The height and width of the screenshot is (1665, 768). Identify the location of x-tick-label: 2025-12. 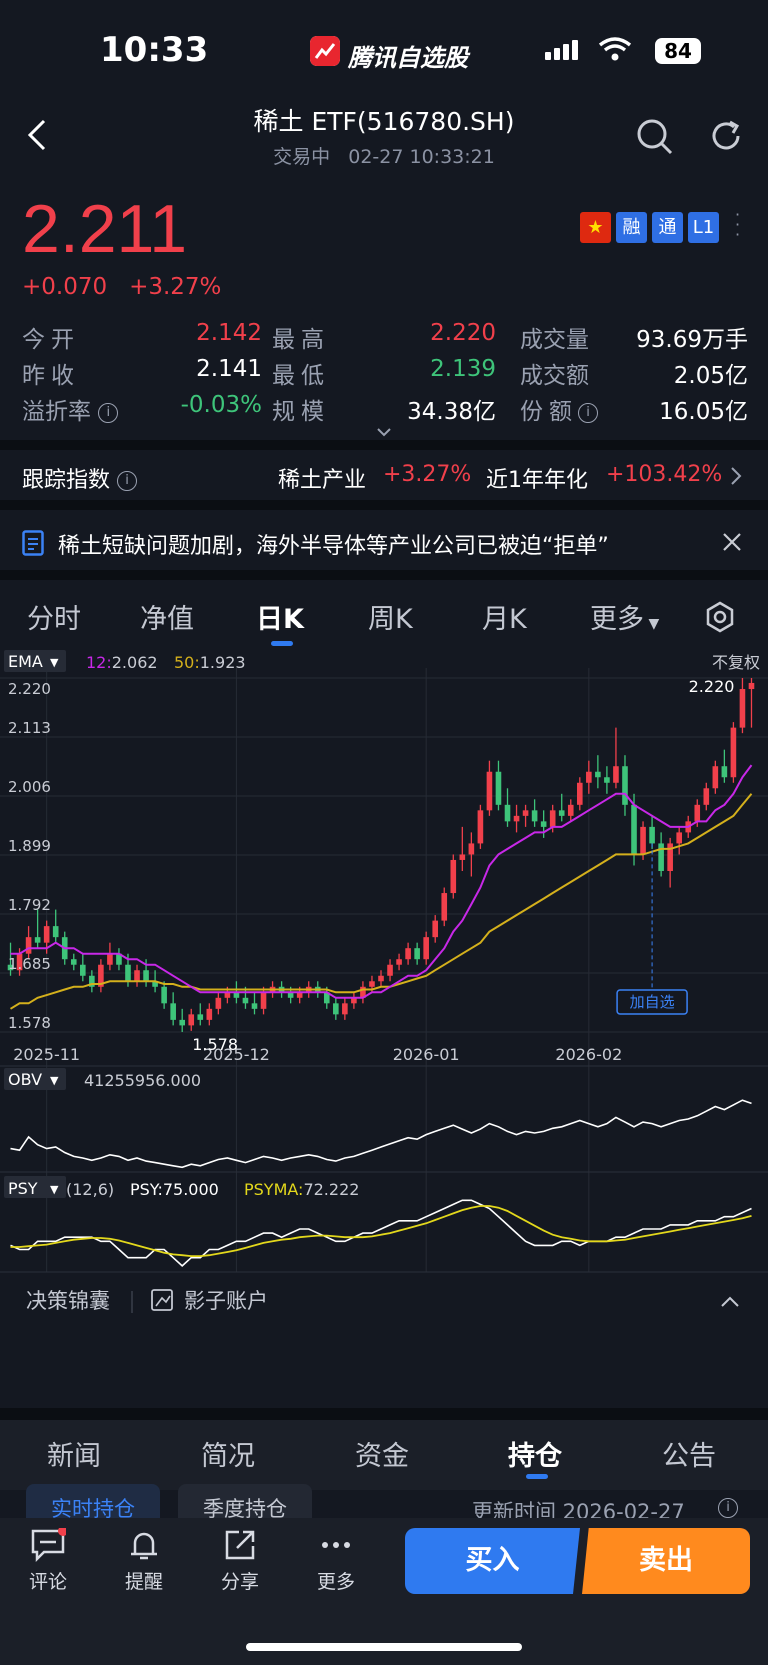
(236, 1054).